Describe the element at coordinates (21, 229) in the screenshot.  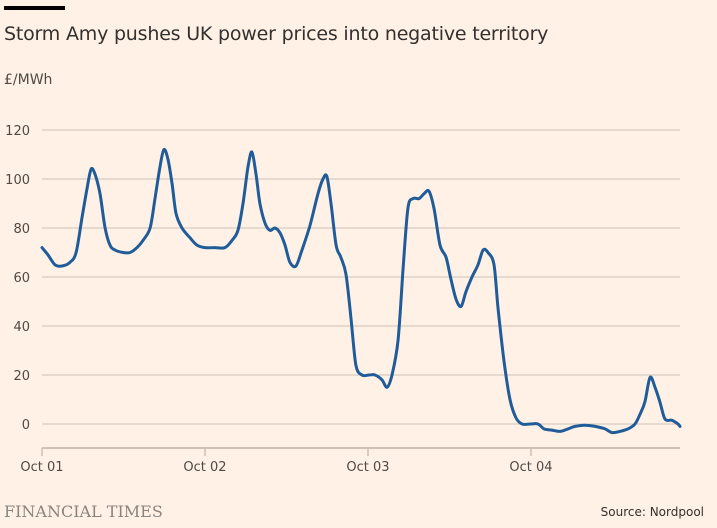
I see `y-tick-label: 80` at that location.